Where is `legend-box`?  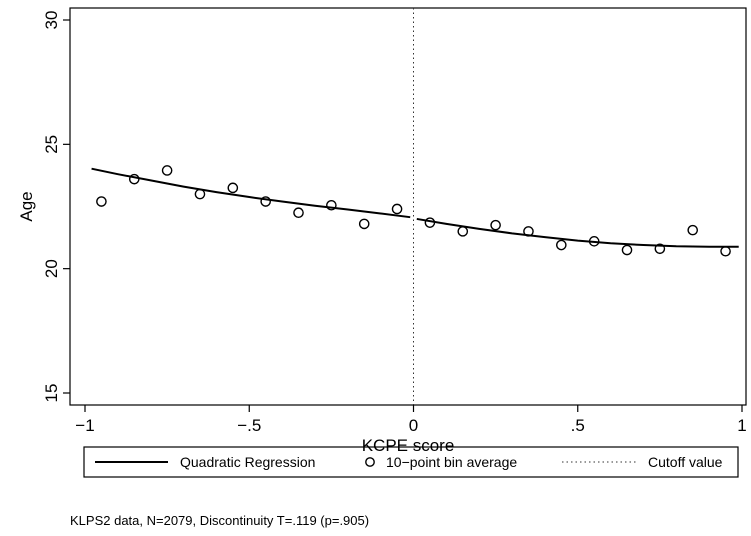 legend-box is located at coordinates (411, 462).